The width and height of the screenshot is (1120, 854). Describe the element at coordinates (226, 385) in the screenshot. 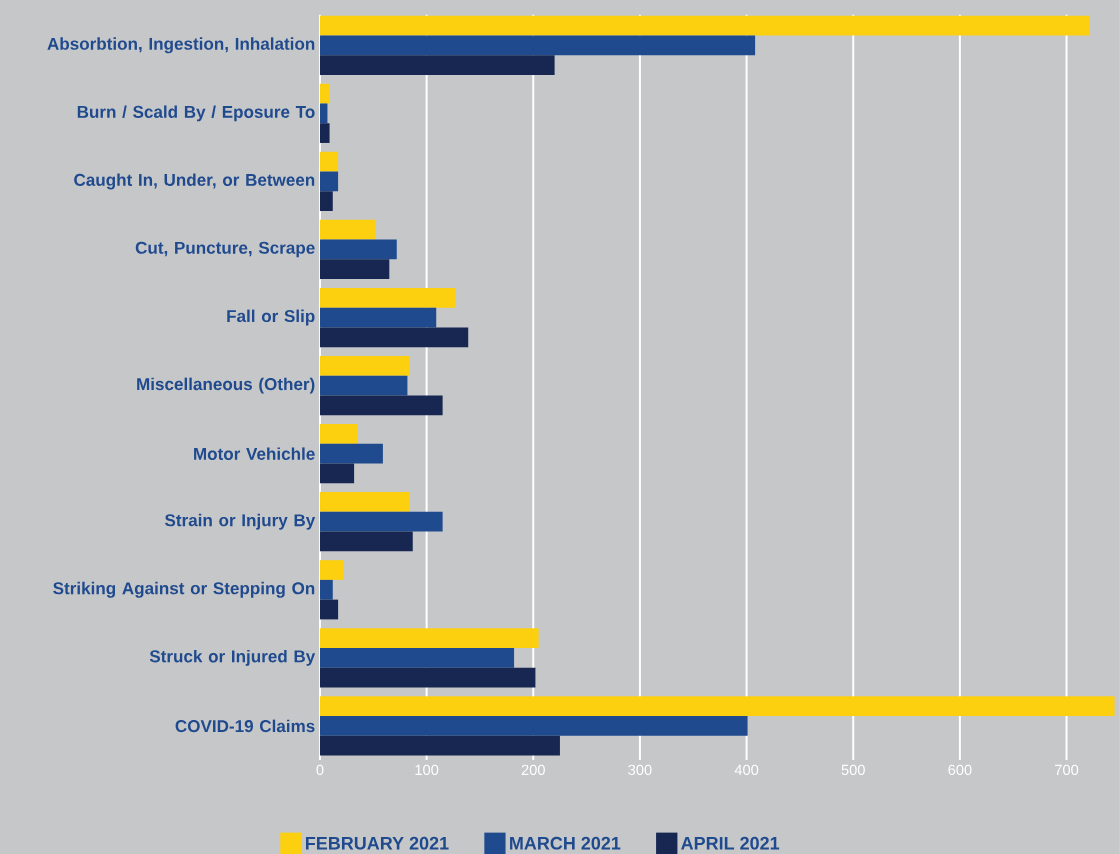

I see `y-tick-label: Miscellaneous (Other)` at that location.